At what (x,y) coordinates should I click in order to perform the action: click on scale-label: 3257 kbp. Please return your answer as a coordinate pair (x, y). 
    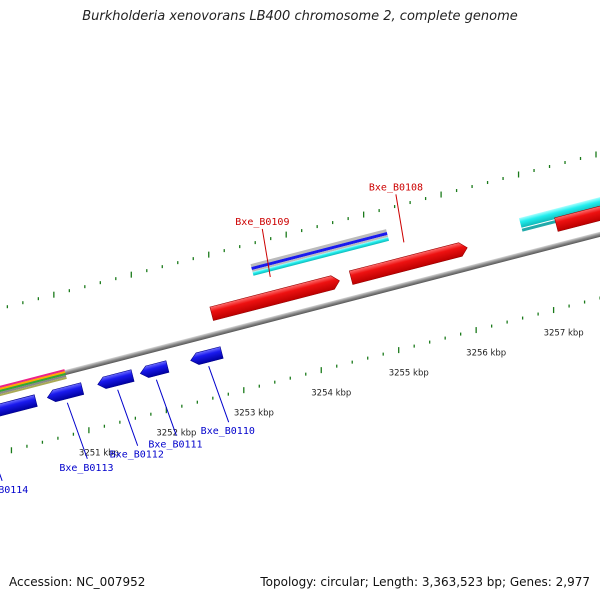
    Looking at the image, I should click on (564, 333).